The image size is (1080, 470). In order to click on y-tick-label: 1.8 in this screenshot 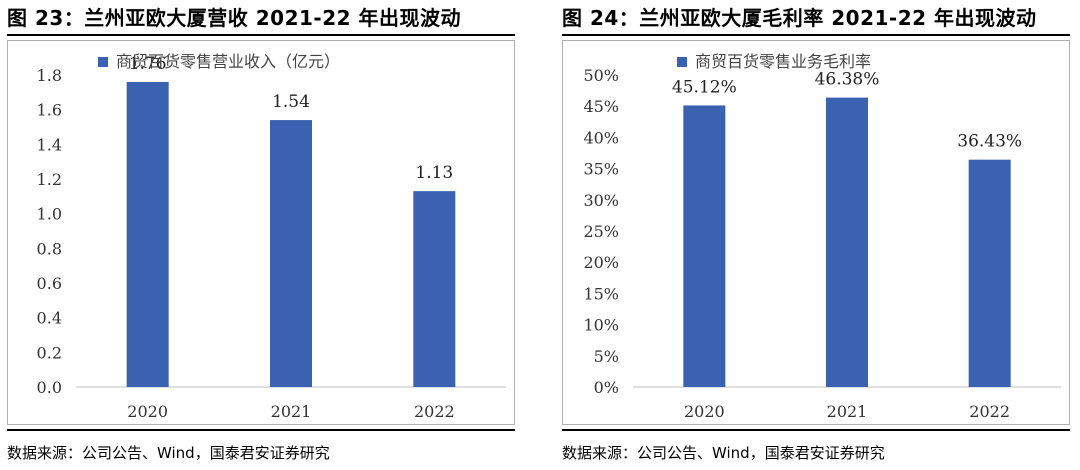, I will do `click(49, 75)`.